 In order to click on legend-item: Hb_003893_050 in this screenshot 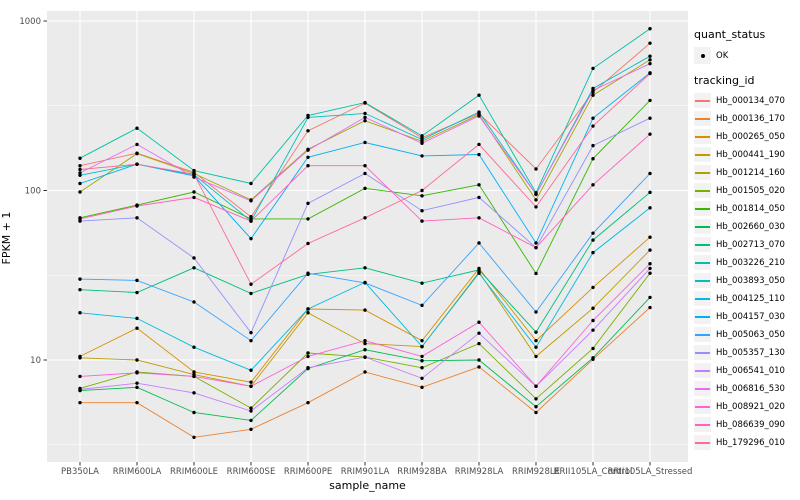, I will do `click(747, 280)`.